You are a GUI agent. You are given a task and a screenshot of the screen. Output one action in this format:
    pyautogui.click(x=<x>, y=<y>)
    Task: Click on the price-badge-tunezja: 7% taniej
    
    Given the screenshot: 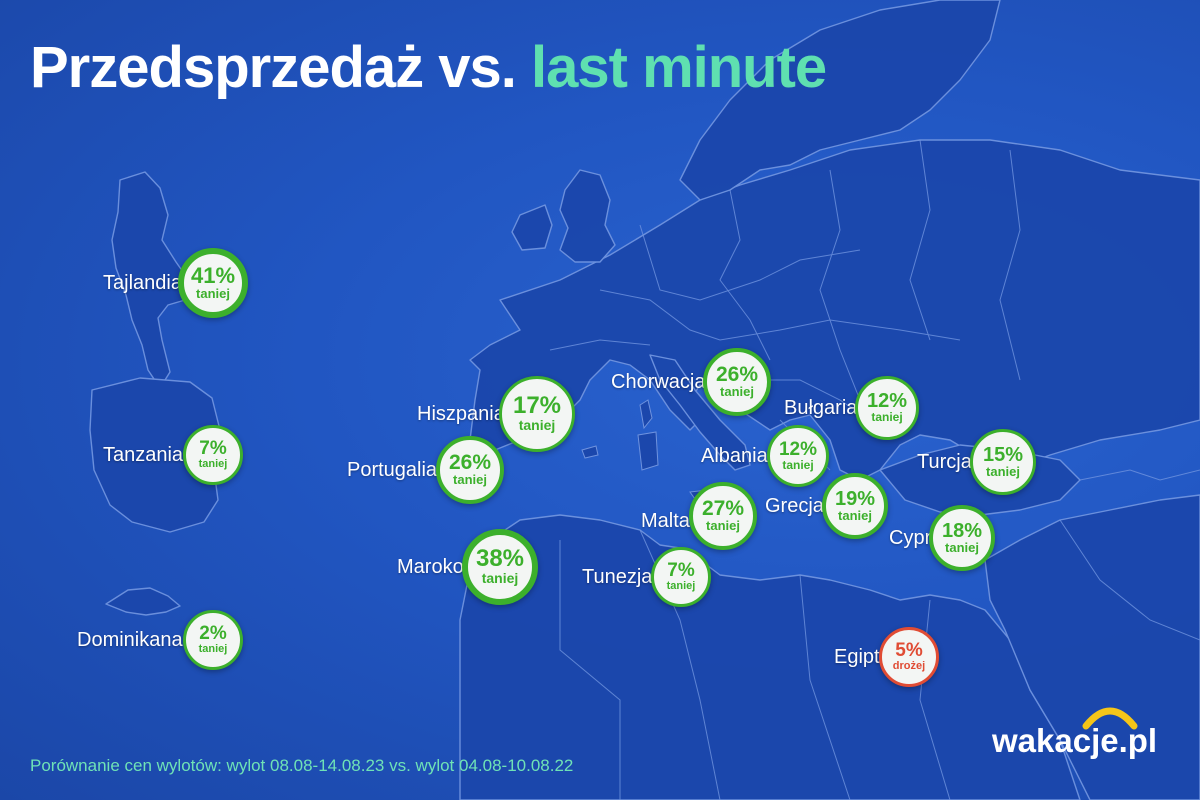 What is the action you would take?
    pyautogui.click(x=681, y=577)
    